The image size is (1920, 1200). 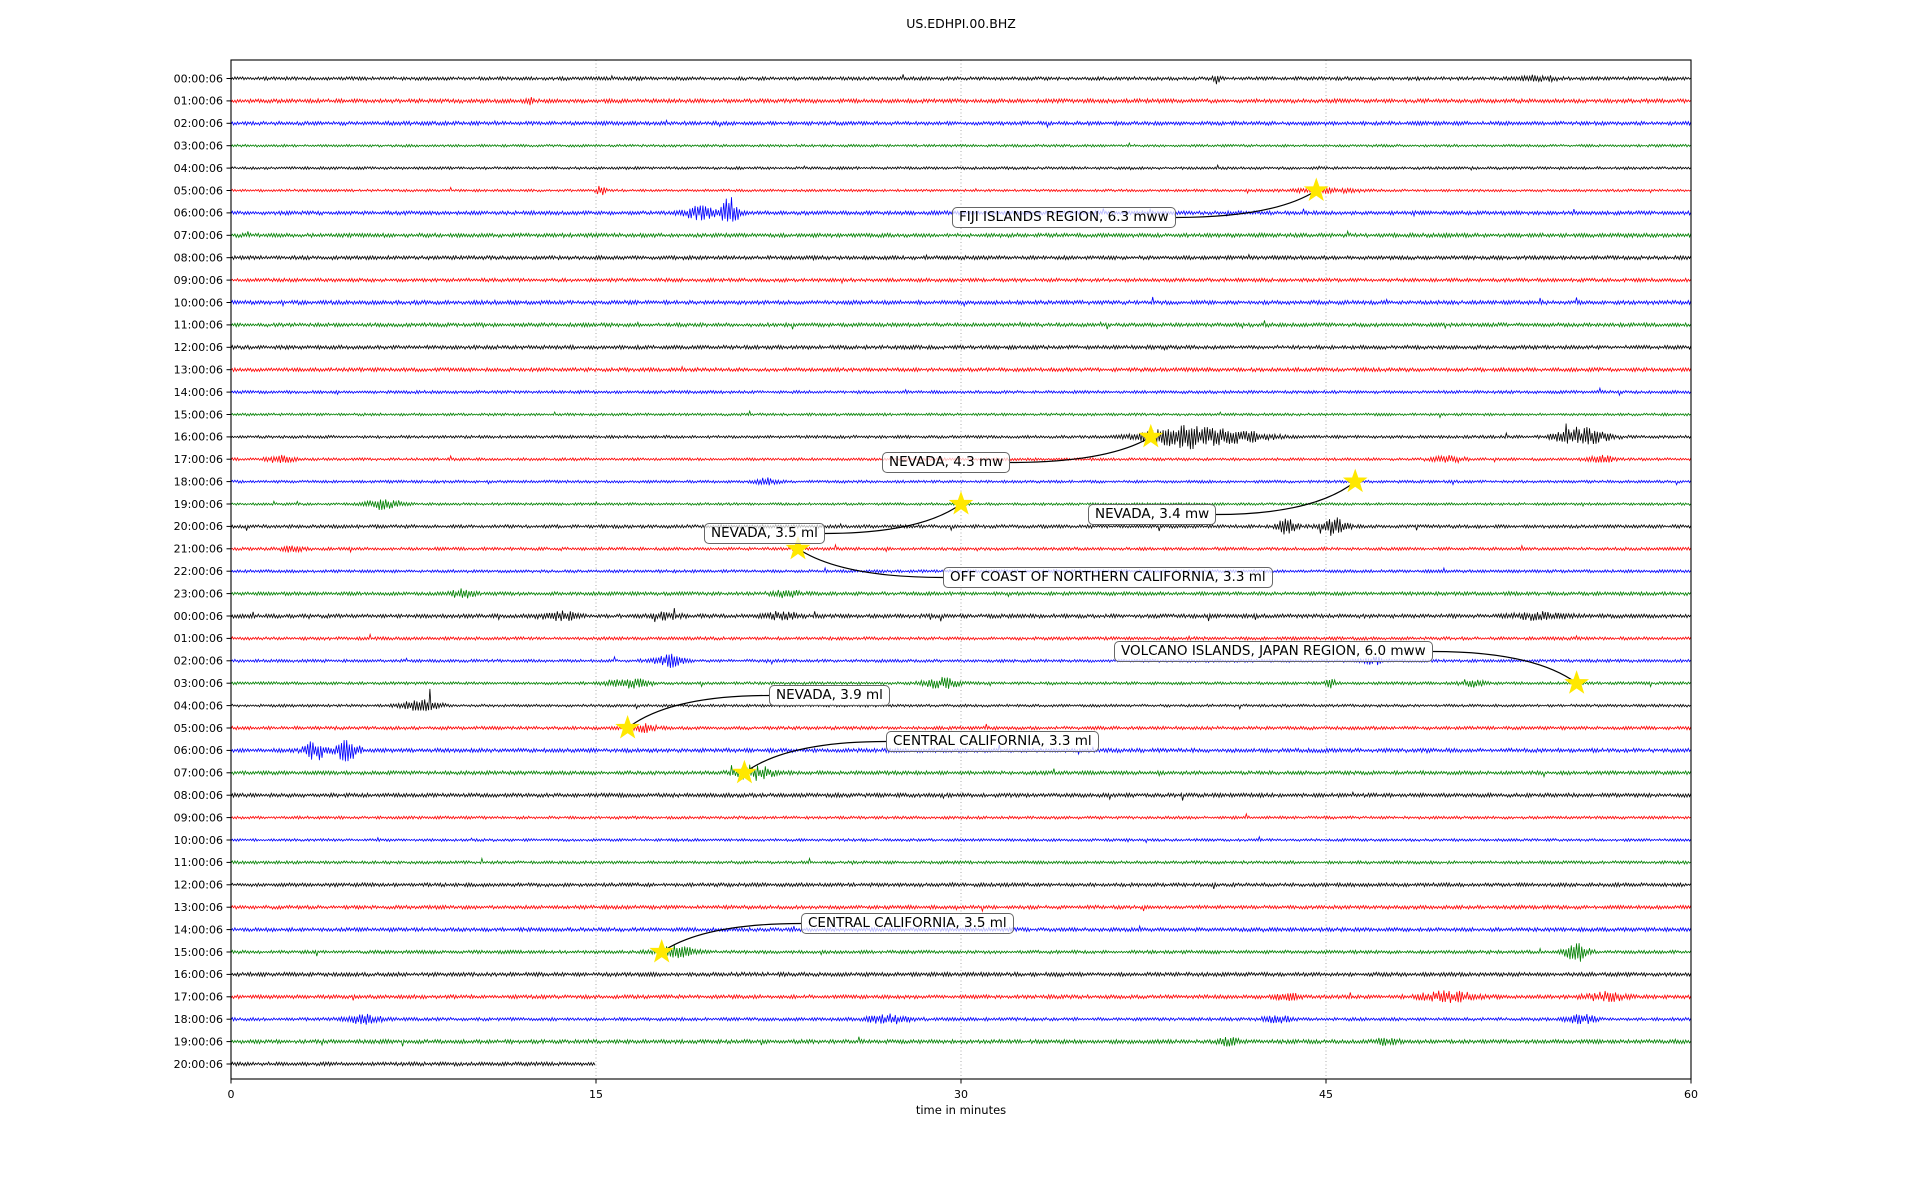 I want to click on x-axis-title: time in minutes, so click(x=961, y=1110).